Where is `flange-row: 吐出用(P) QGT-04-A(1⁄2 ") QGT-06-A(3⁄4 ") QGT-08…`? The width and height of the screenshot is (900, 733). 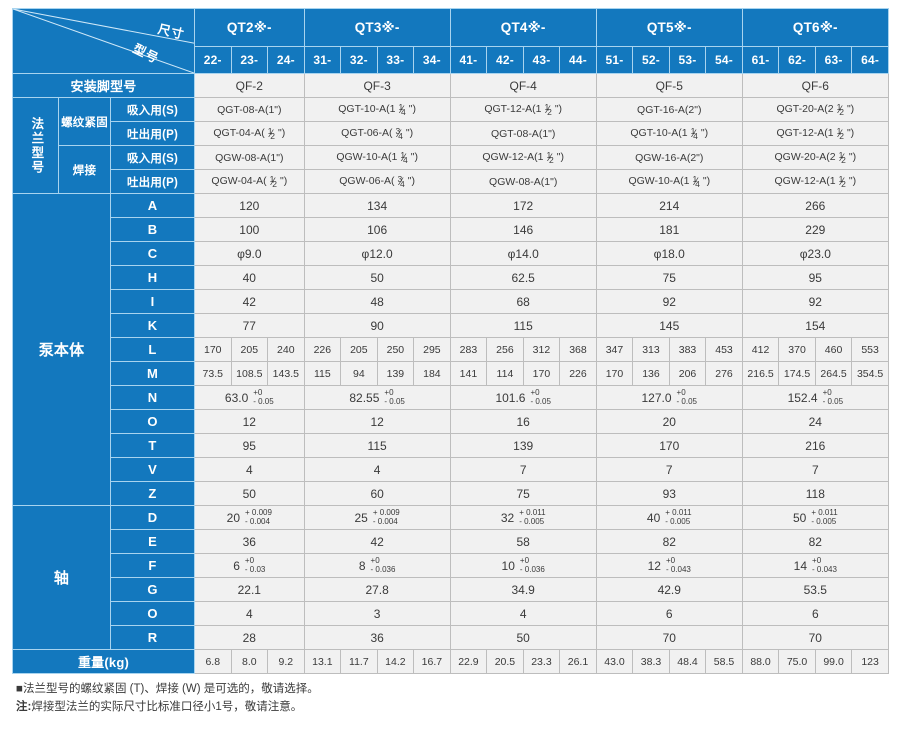
flange-row: 吐出用(P) QGT-04-A(1⁄2 ") QGT-06-A(3⁄4 ") QGT-08… is located at coordinates (451, 133).